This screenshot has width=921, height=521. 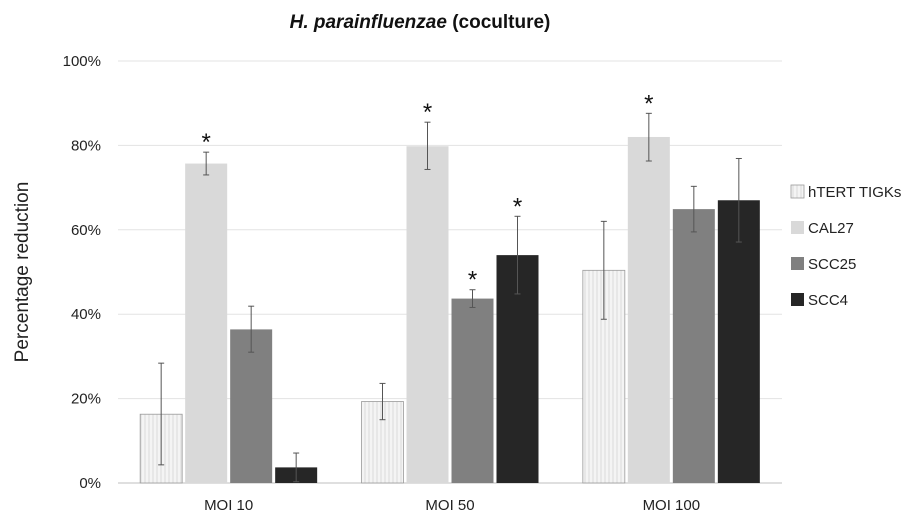 I want to click on chart-title-italic: H. parainfluenzae, so click(x=369, y=22).